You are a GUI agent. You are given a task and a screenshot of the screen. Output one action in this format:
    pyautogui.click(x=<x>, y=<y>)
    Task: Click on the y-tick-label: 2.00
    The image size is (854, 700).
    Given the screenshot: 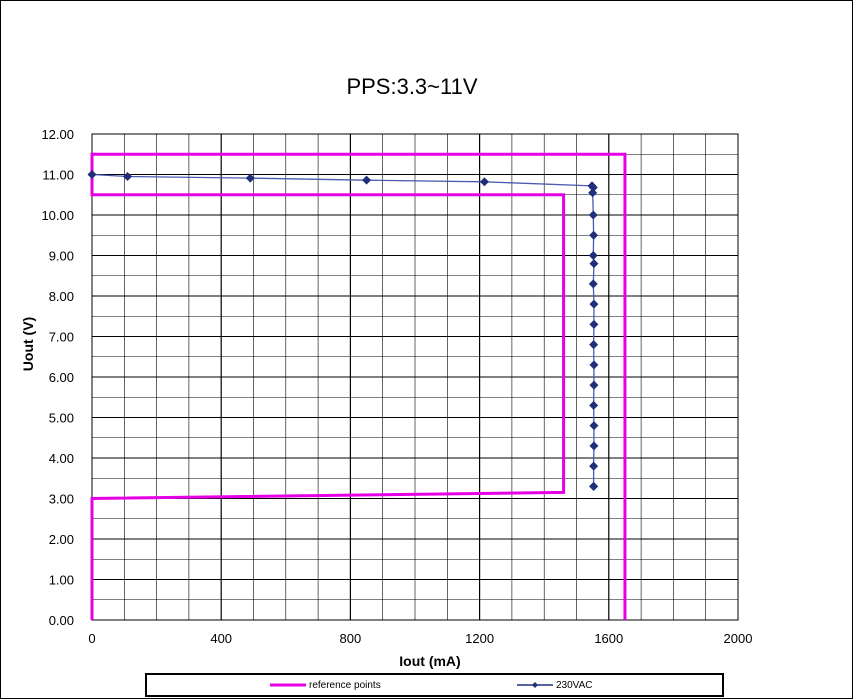 What is the action you would take?
    pyautogui.click(x=61, y=539)
    